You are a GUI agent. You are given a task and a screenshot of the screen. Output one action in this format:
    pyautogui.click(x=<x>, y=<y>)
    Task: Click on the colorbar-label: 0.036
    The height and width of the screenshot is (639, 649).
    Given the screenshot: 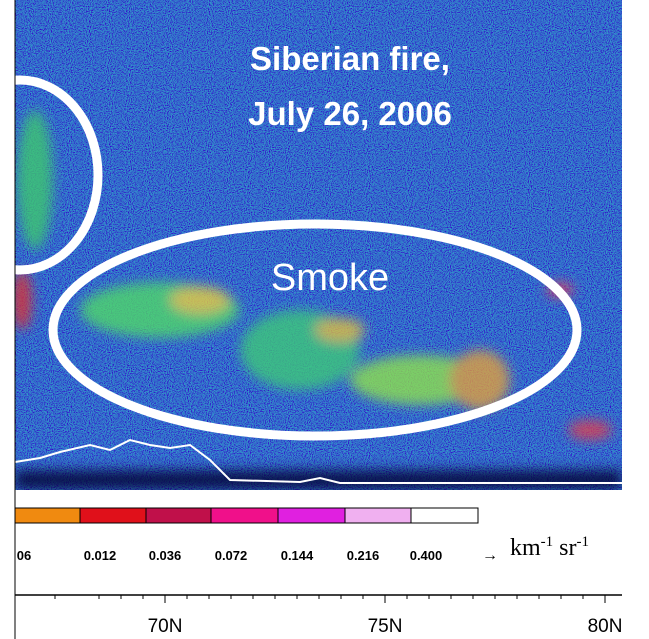 What is the action you would take?
    pyautogui.click(x=165, y=555)
    